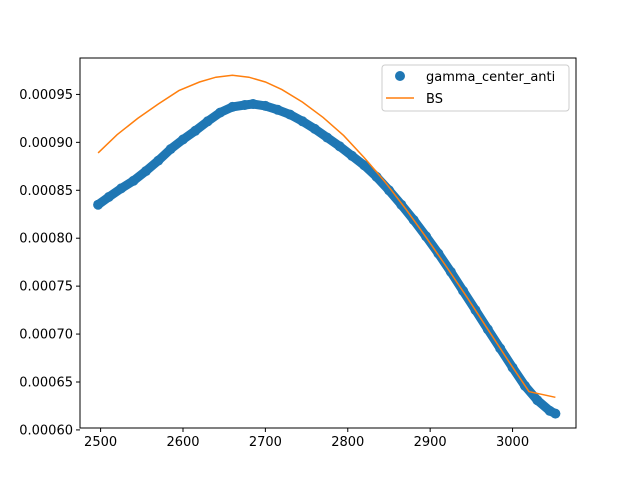 The image size is (640, 480). Describe the element at coordinates (512, 442) in the screenshot. I see `x-tick-label: 3000` at that location.